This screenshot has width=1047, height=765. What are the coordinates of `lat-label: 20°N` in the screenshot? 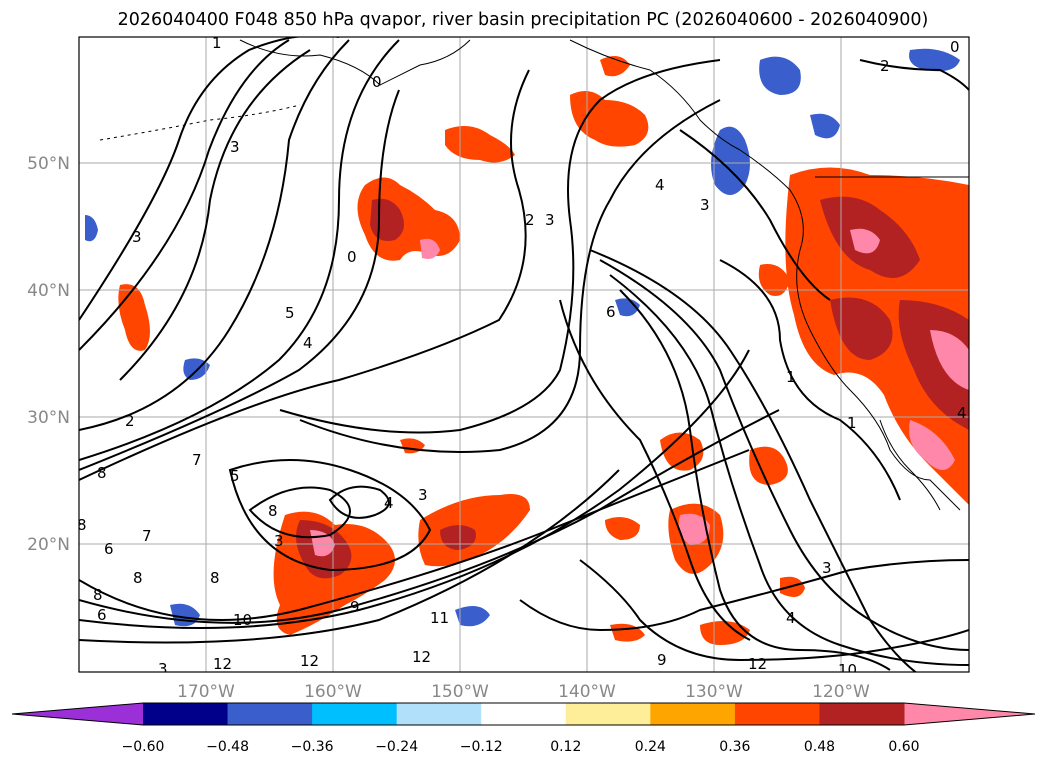 It's located at (48, 545).